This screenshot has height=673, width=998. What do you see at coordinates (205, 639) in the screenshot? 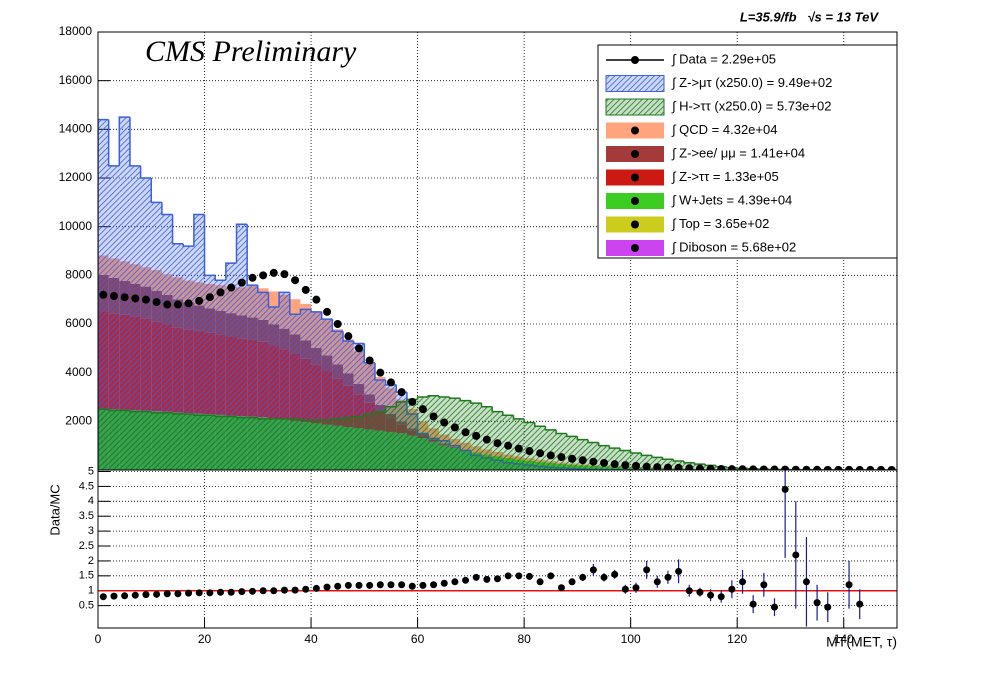
I see `x-tick-label: 20` at bounding box center [205, 639].